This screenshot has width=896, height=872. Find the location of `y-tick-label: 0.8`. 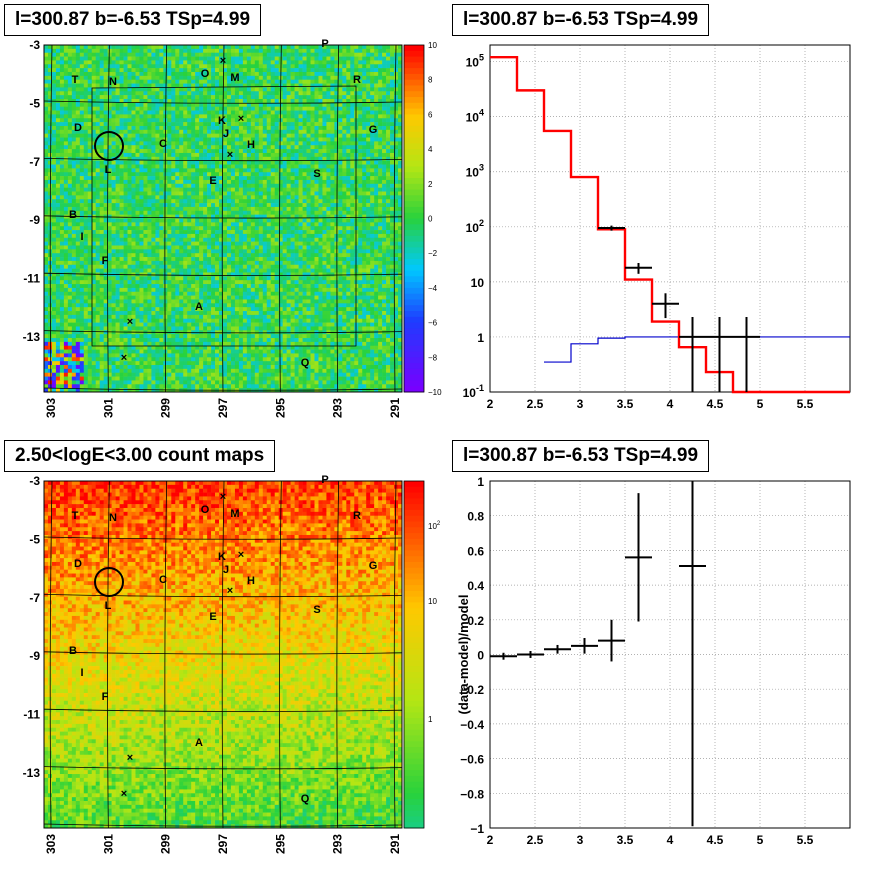

y-tick-label: 0.8 is located at coordinates (475, 517).